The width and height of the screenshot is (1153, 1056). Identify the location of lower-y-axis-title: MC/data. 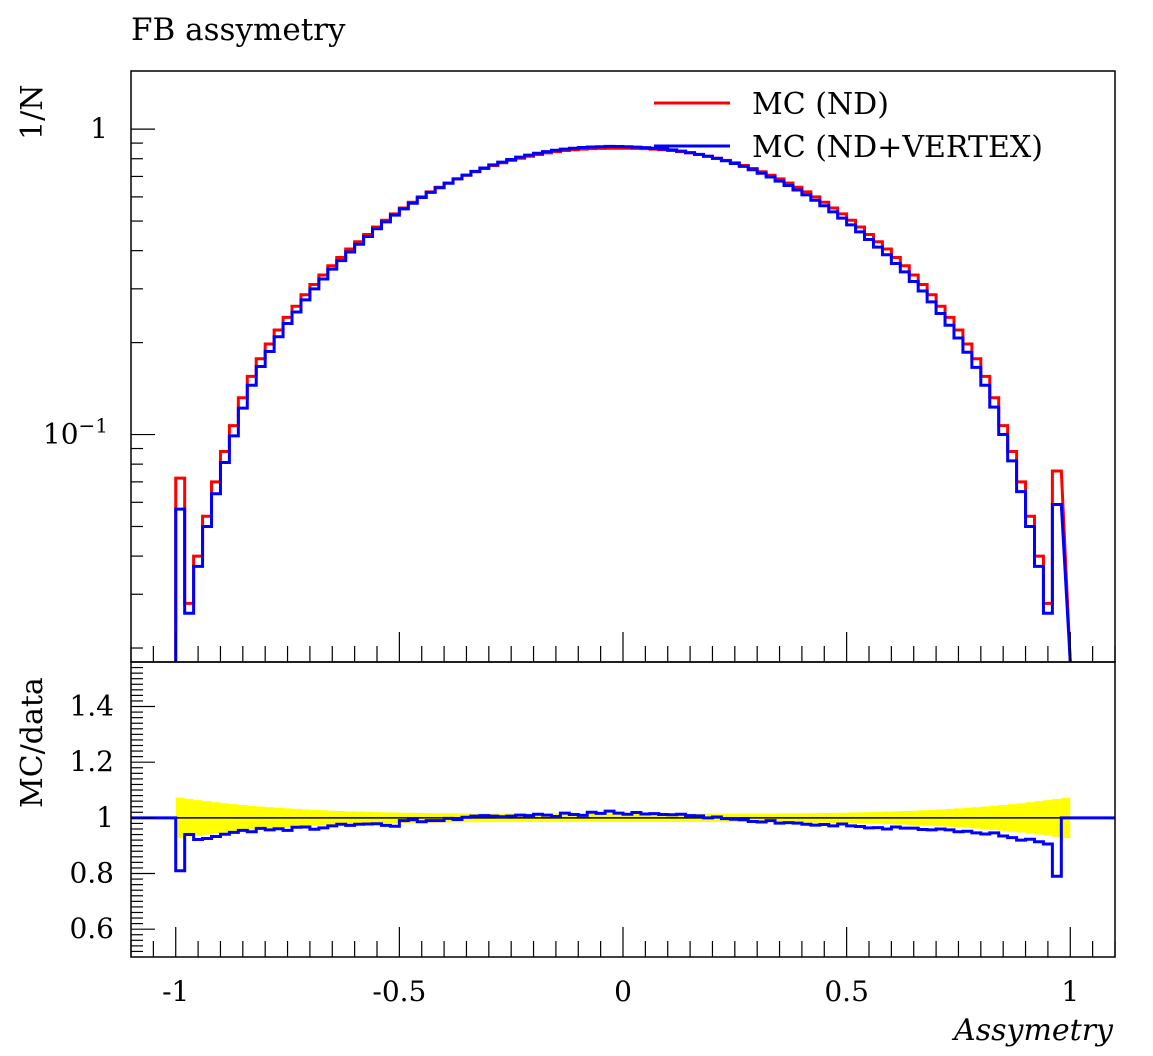
(32, 742).